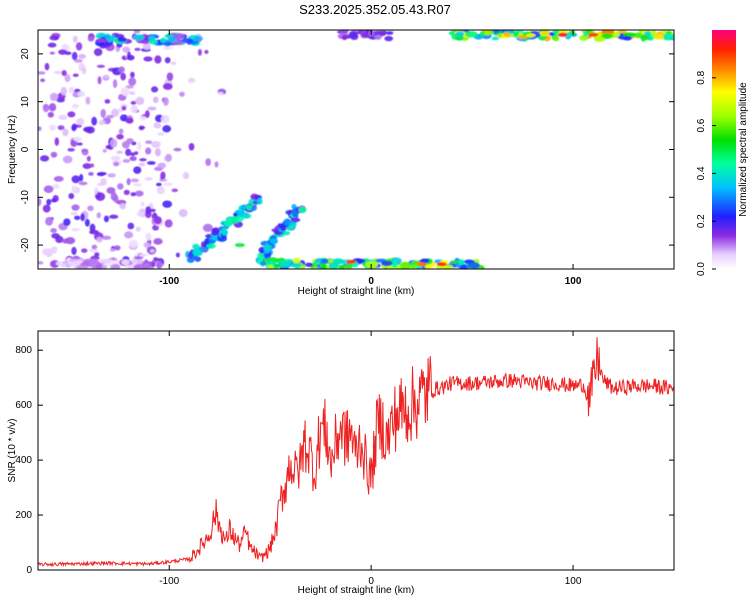 The width and height of the screenshot is (750, 600). I want to click on chart-title: S233.2025.352.05.43.R07, so click(375, 9).